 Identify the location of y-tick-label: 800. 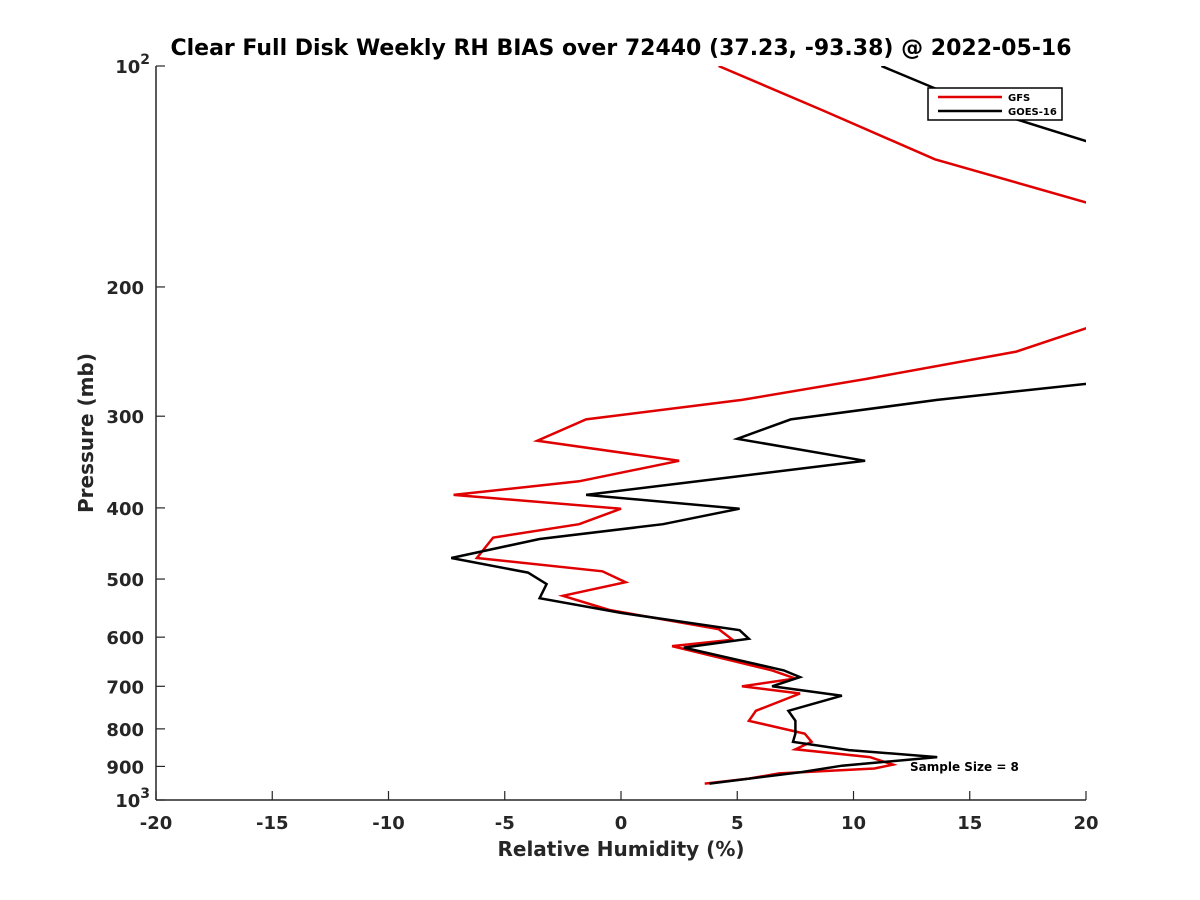
(125, 730).